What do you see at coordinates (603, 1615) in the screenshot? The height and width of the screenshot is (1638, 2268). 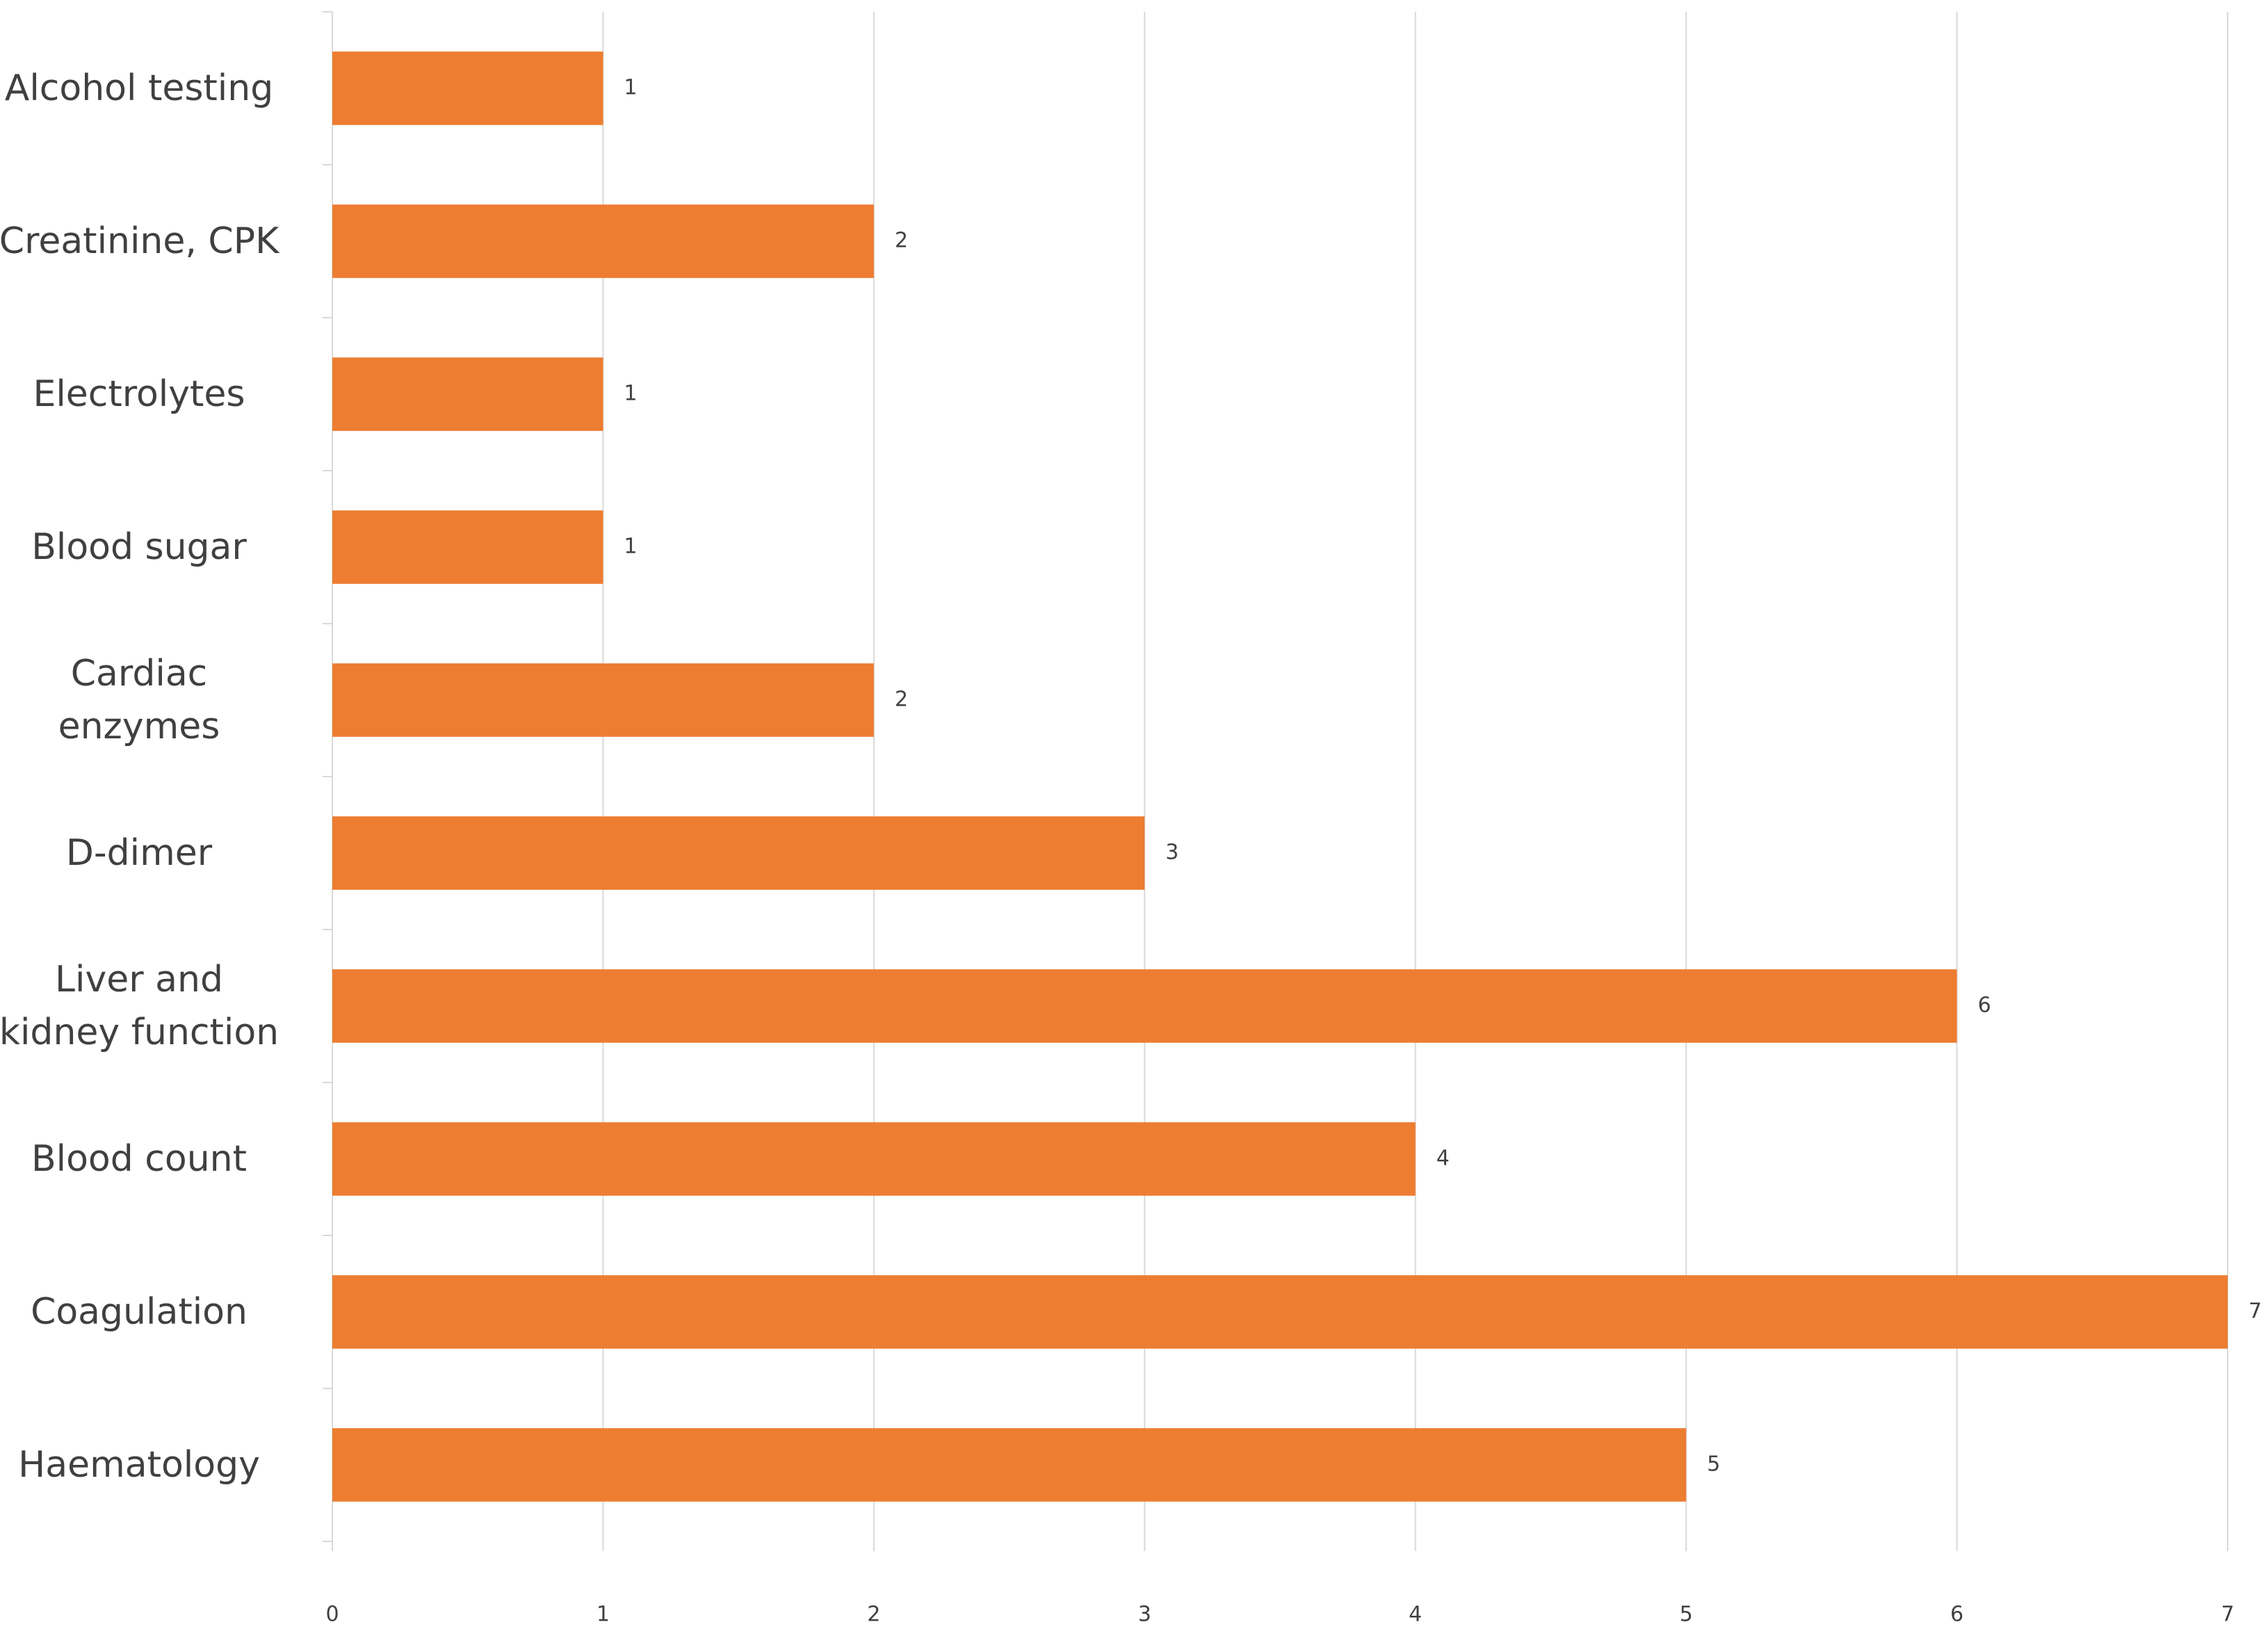 I see `x-tick-label: 1` at bounding box center [603, 1615].